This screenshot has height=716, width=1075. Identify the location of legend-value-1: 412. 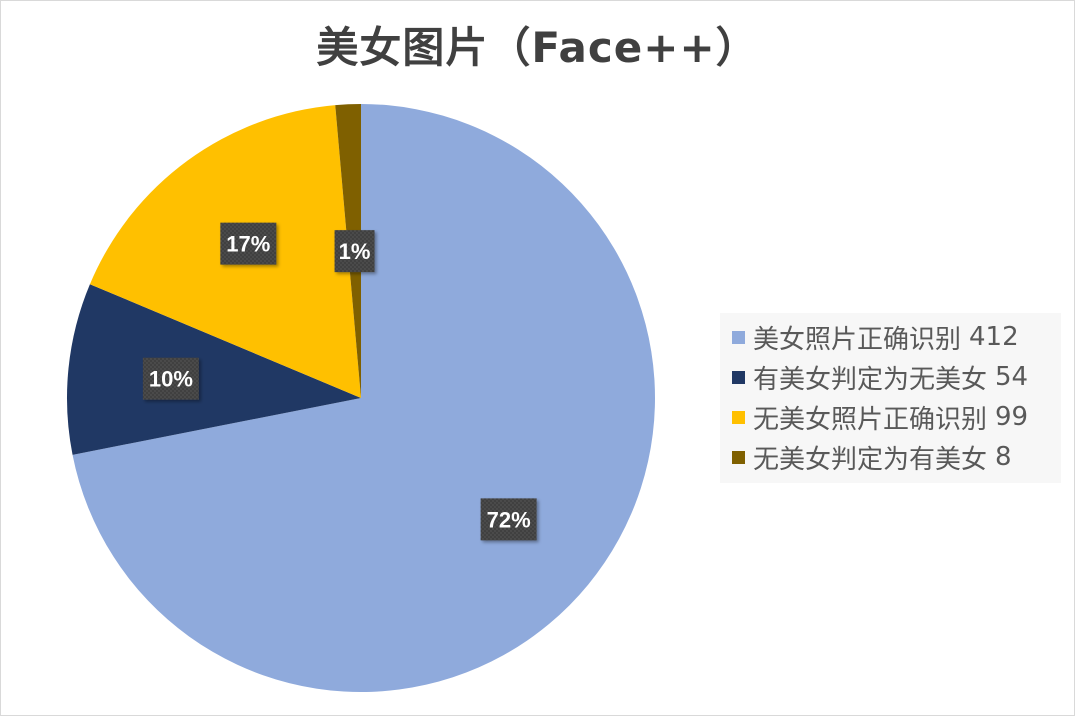
(994, 337).